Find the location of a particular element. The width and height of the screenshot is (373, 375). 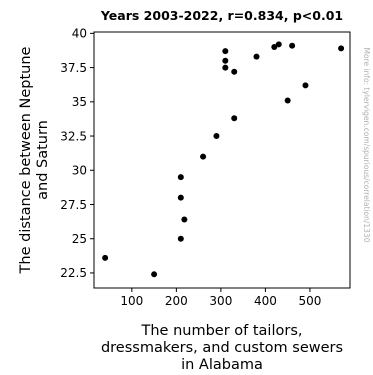

y-axis-label: The distance between Neptuneand Saturn is located at coordinates (34, 160).